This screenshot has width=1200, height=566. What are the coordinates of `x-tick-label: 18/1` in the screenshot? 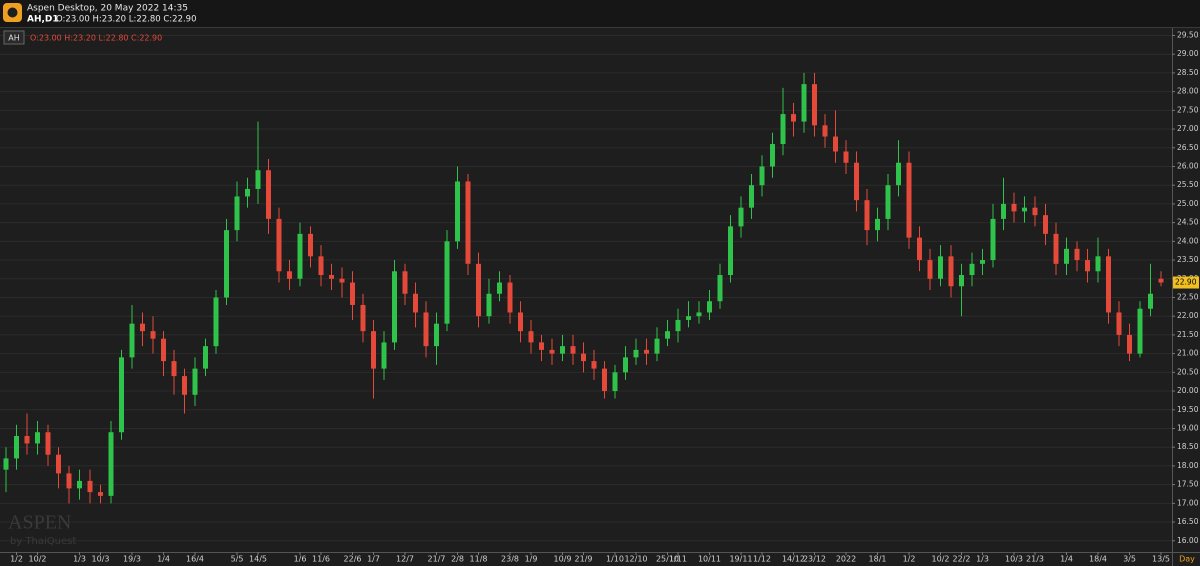 It's located at (878, 559).